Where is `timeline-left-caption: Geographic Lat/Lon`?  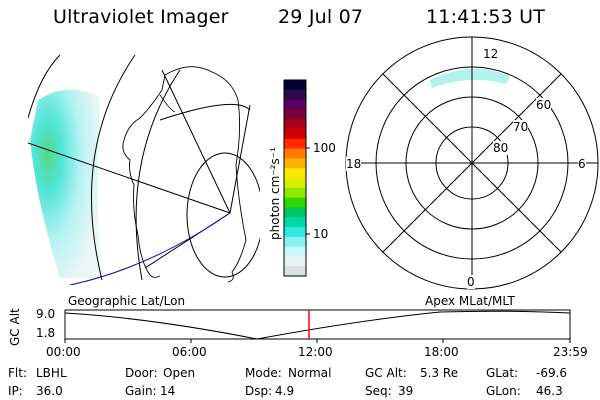 timeline-left-caption: Geographic Lat/Lon is located at coordinates (127, 301).